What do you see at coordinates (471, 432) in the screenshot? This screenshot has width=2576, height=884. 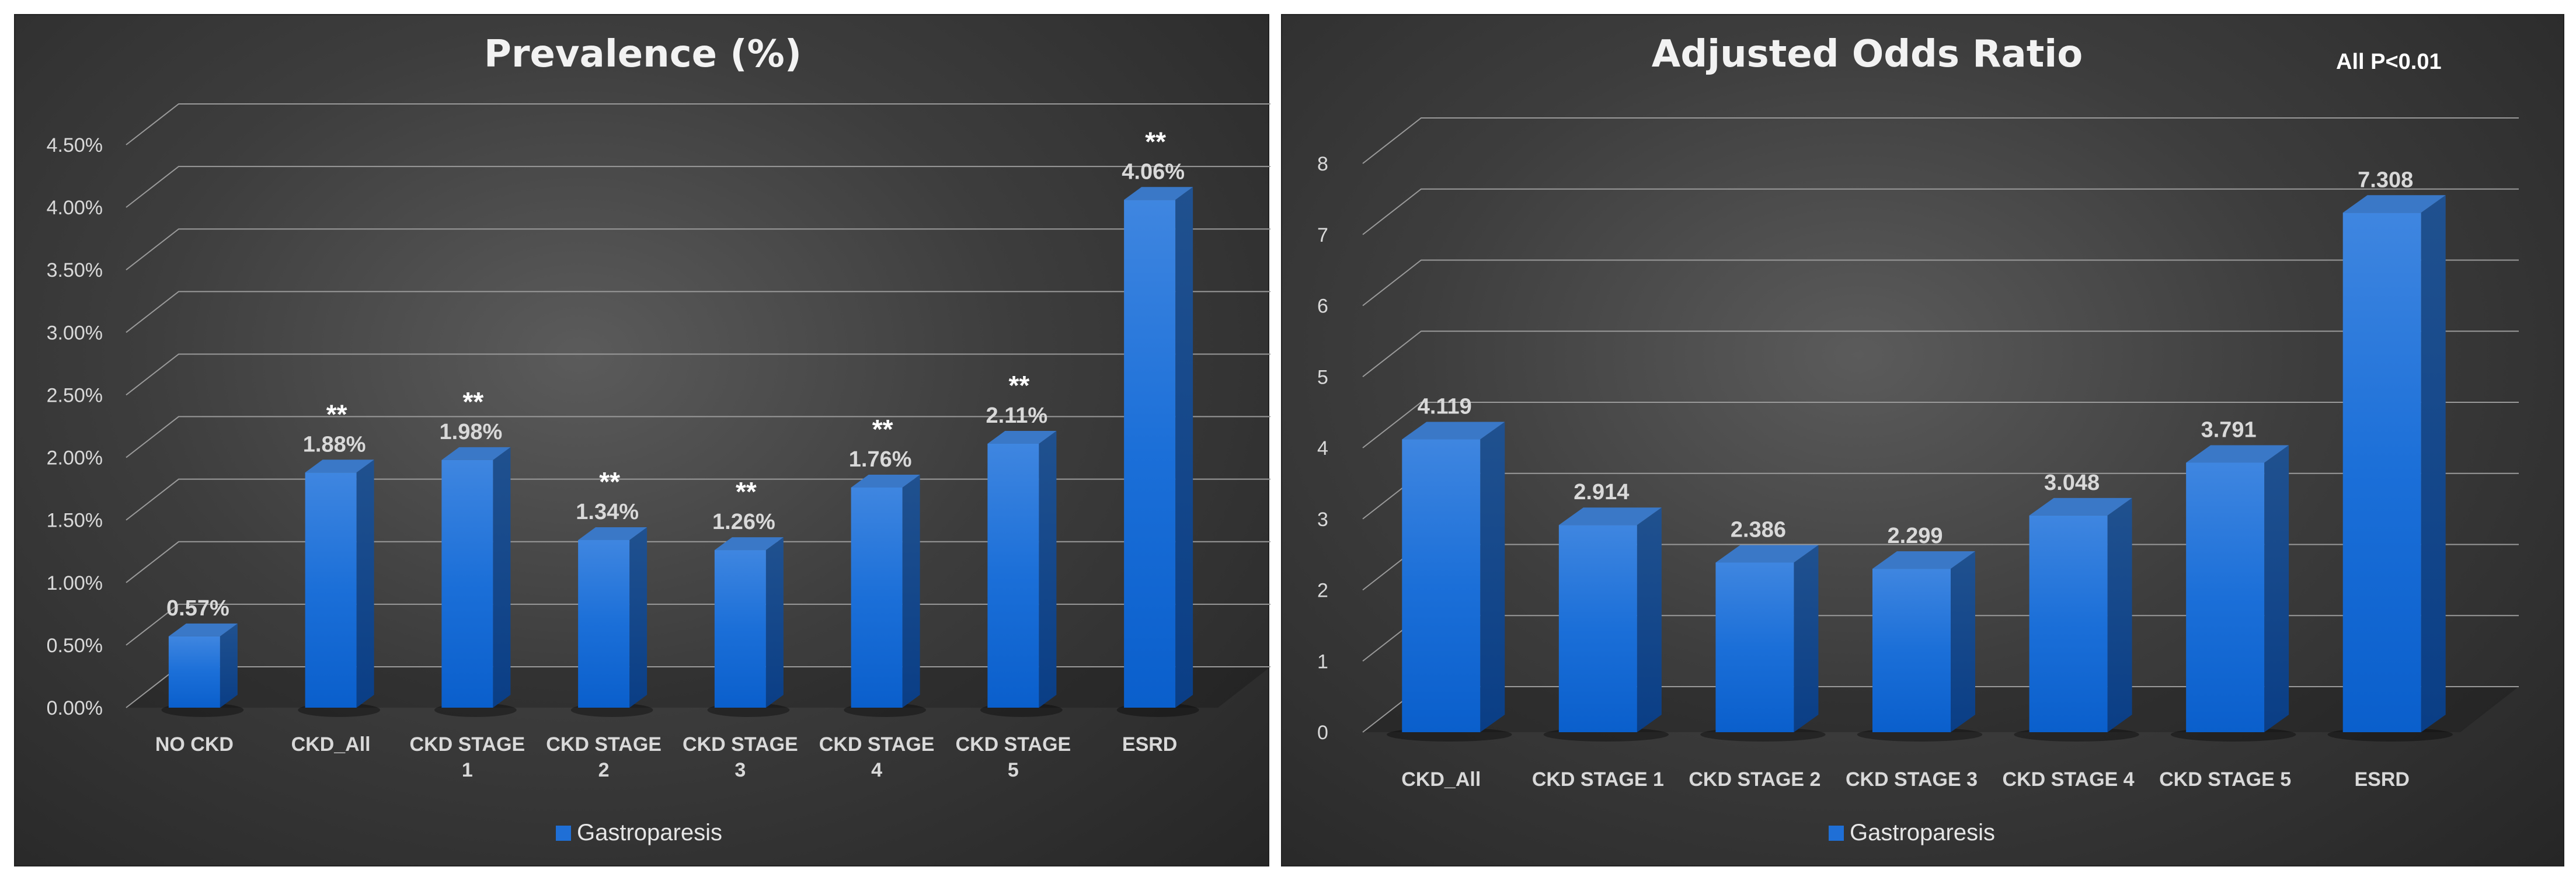 I see `data-label: 1.98%` at bounding box center [471, 432].